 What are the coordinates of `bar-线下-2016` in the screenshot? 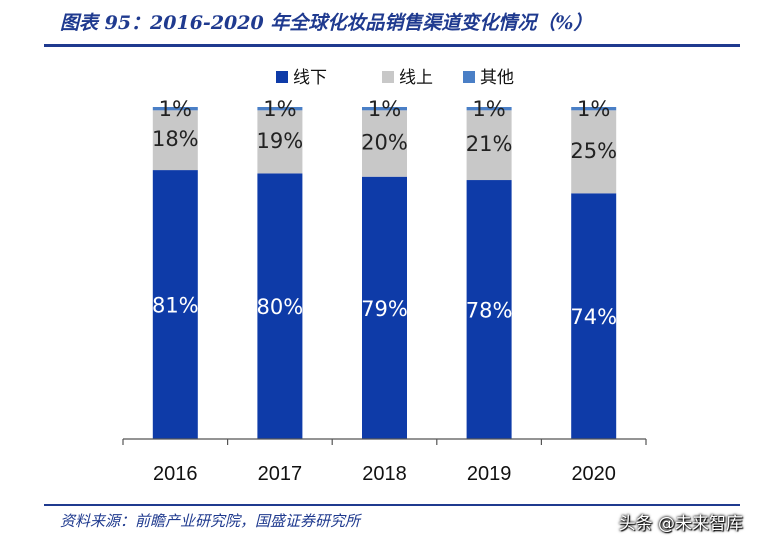 It's located at (175, 304).